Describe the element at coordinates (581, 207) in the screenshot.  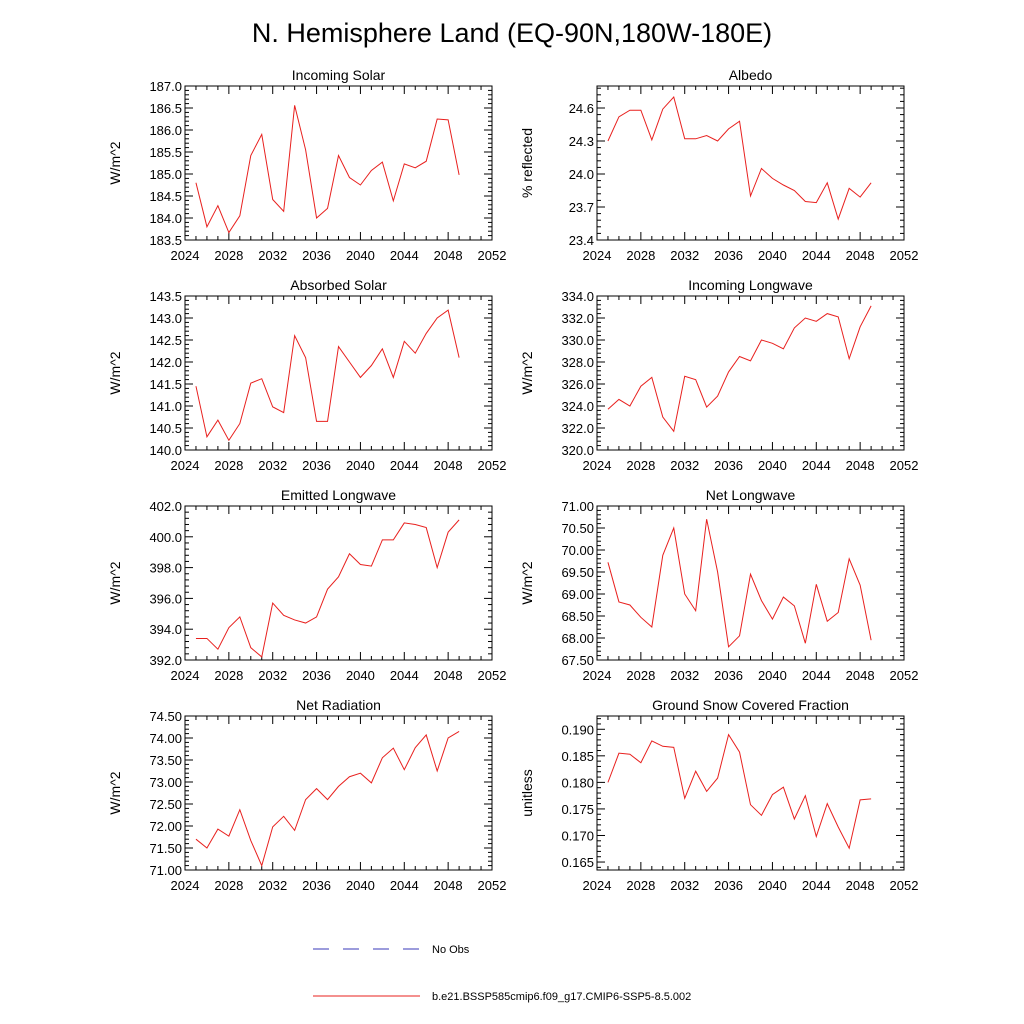
I see `panel-2-ytick-label: 23.7` at that location.